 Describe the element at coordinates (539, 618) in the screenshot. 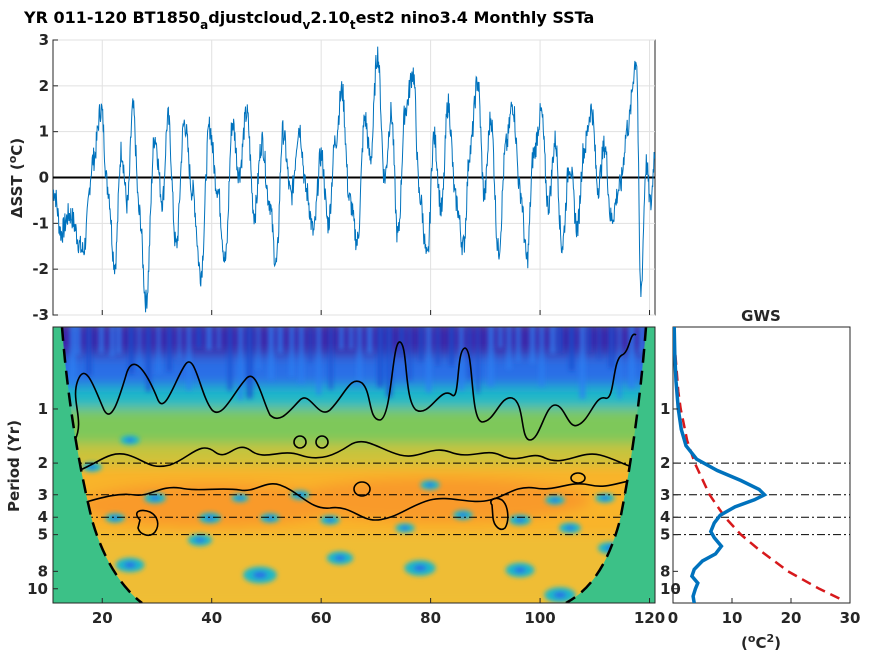

I see `wavelet-x-tick-label: 100` at that location.